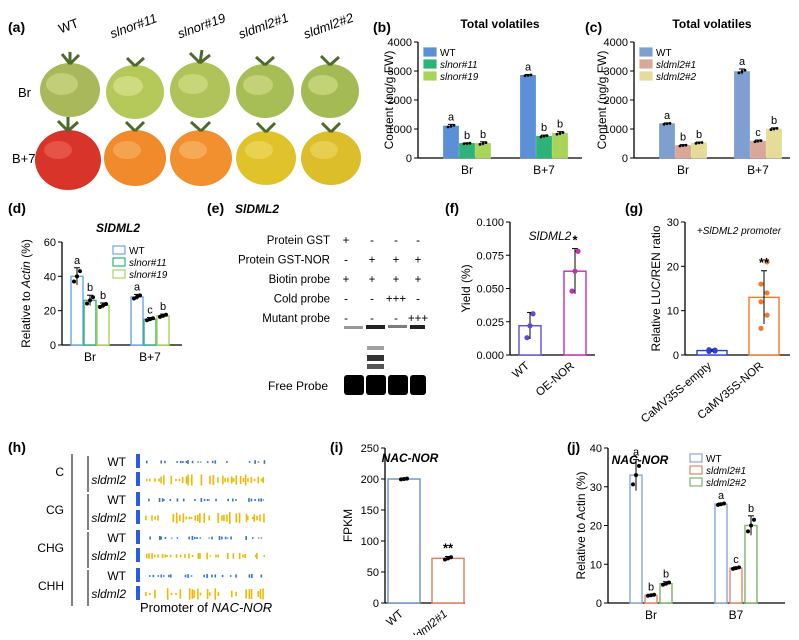 The width and height of the screenshot is (799, 640). I want to click on track-anchor, so click(138, 499).